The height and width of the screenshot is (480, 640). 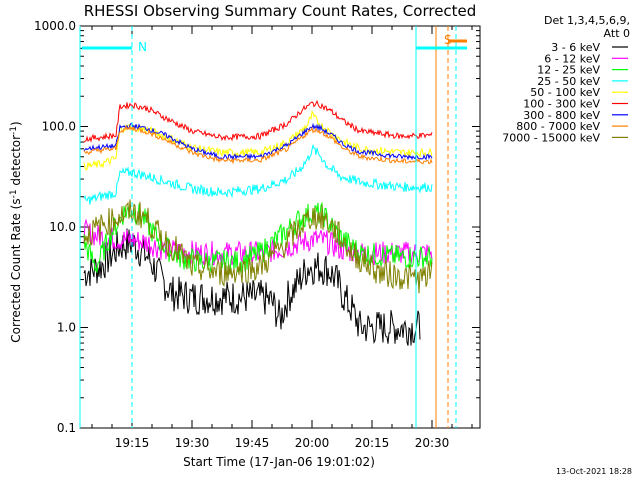 I want to click on legend-header-detectors: Det 1,3,4,5,6,9,, so click(x=587, y=20).